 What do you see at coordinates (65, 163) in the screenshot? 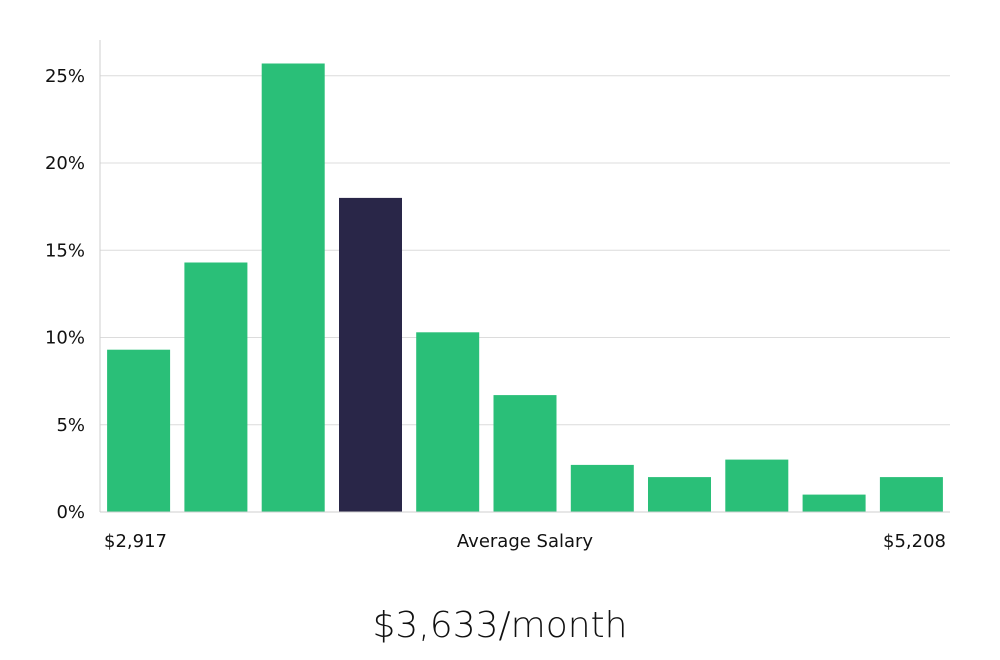
I see `y-tick-label: 20%` at bounding box center [65, 163].